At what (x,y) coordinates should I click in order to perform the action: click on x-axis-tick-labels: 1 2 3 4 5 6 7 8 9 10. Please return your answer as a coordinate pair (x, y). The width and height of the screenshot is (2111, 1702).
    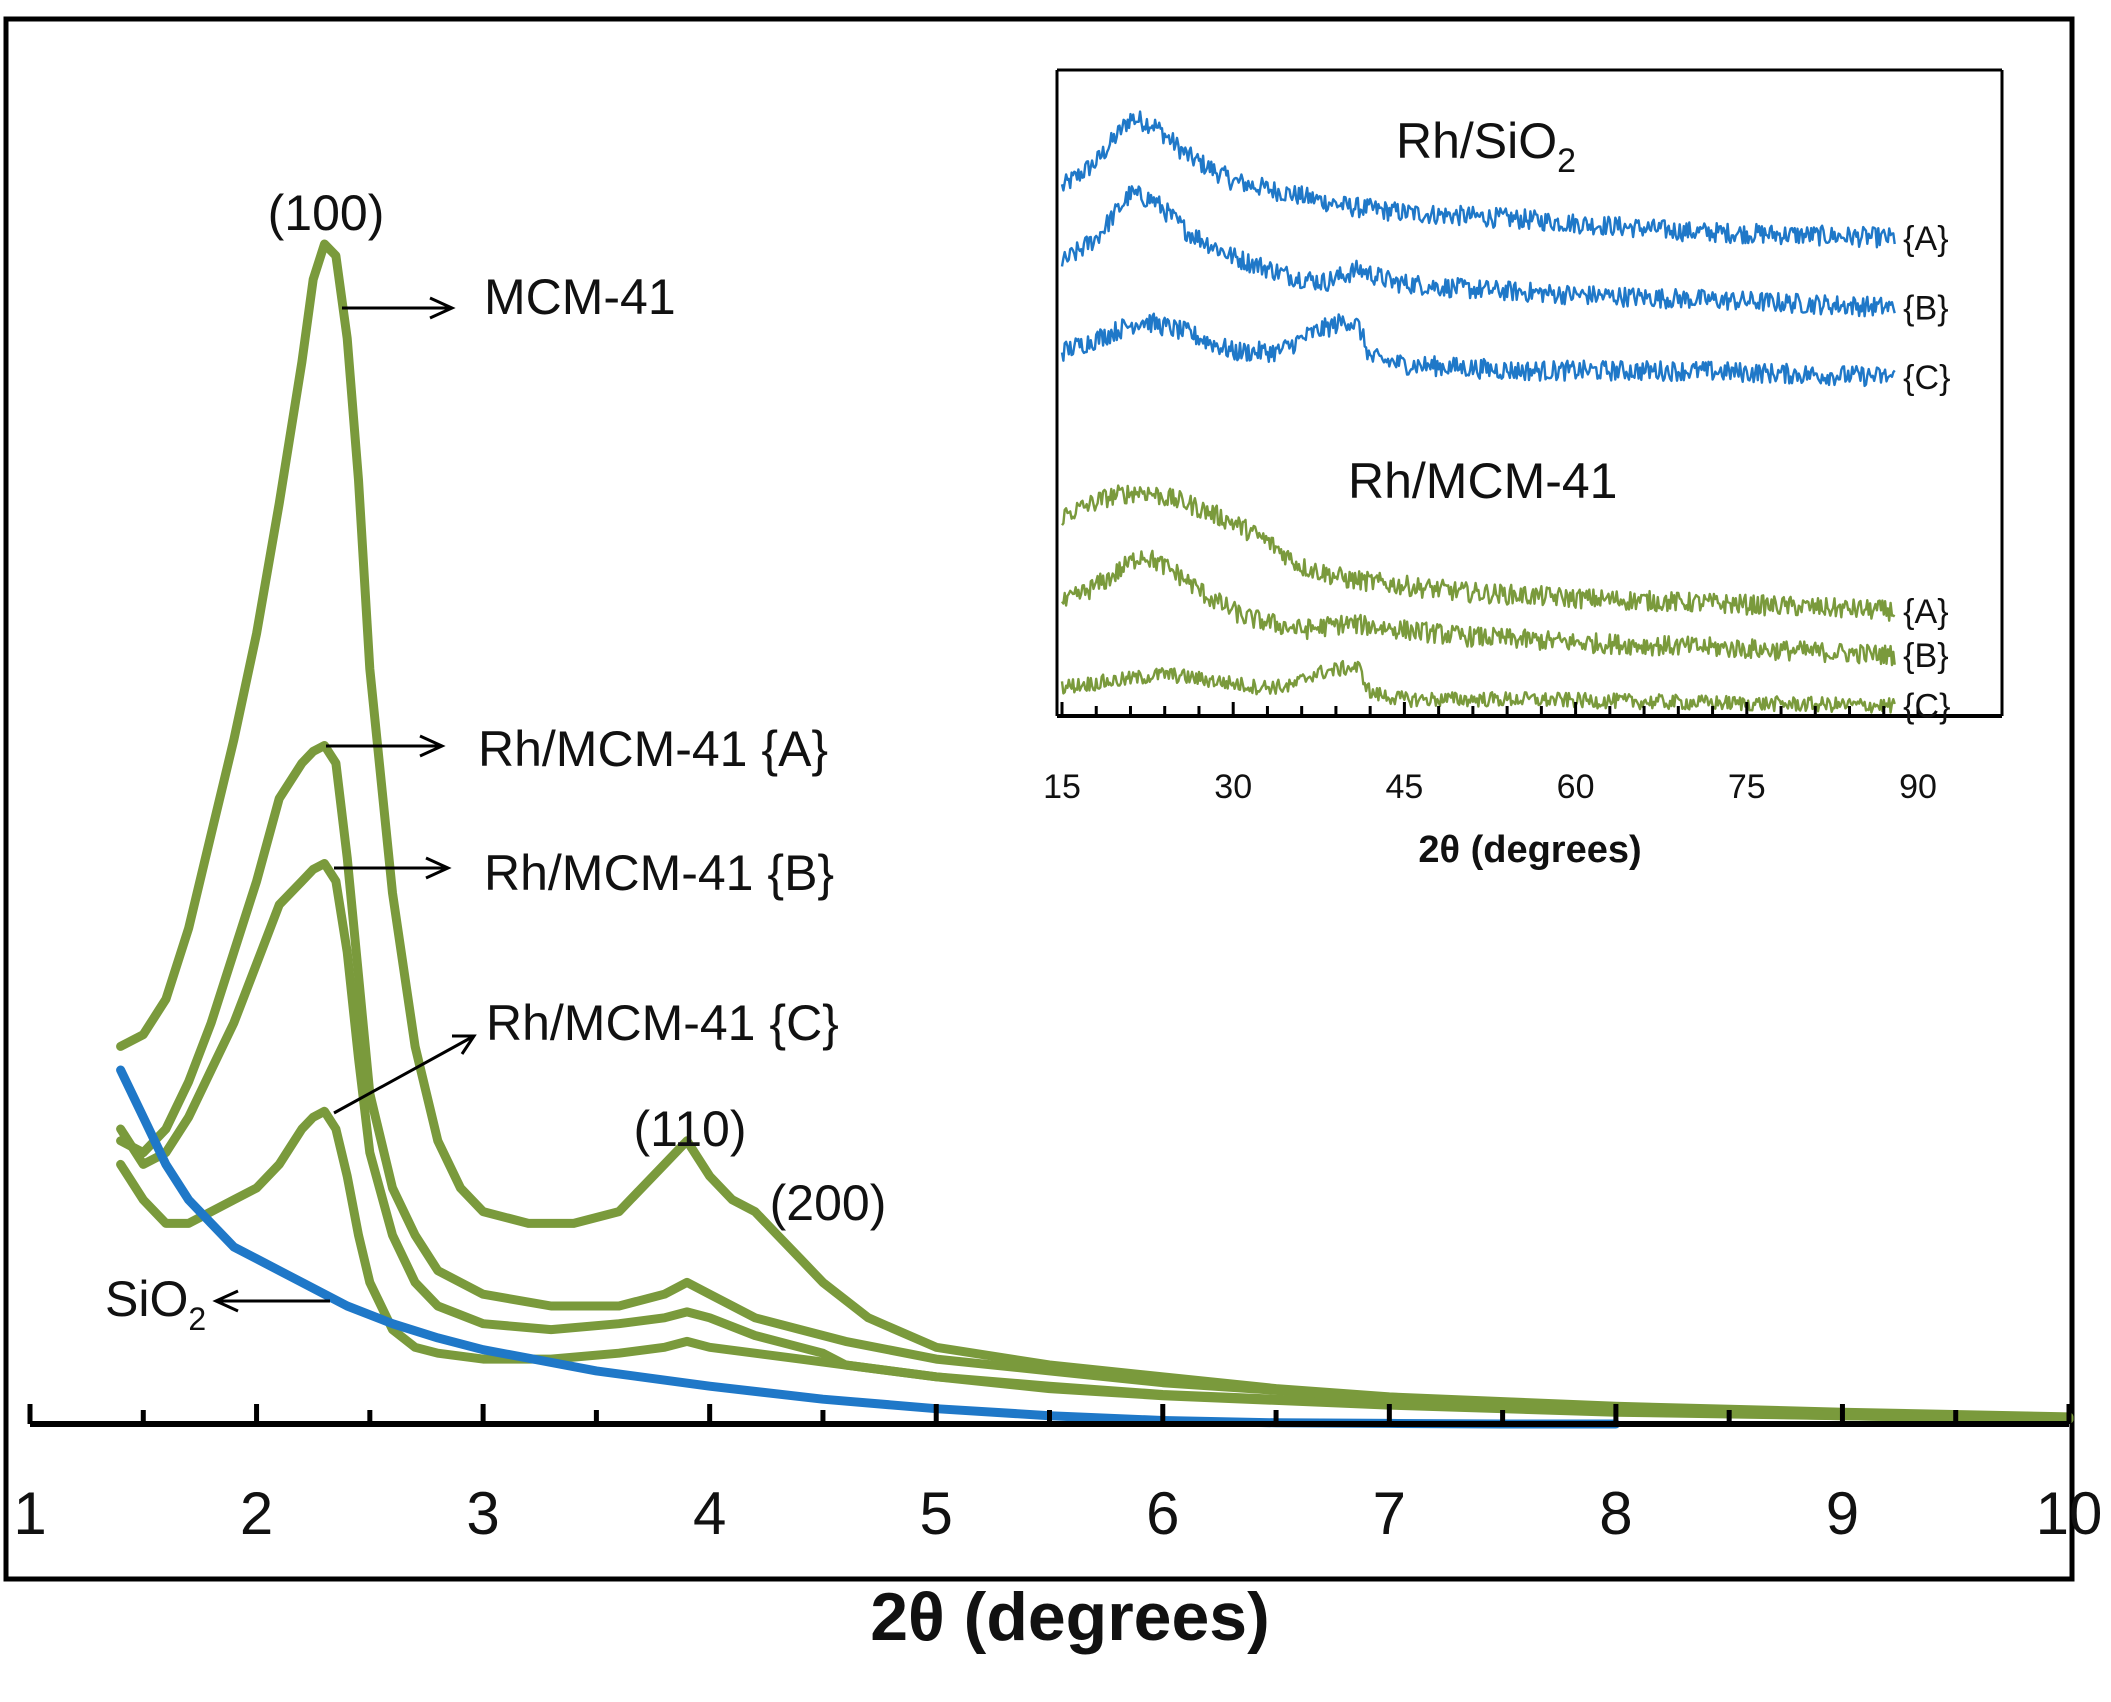
    Looking at the image, I should click on (1057, 1513).